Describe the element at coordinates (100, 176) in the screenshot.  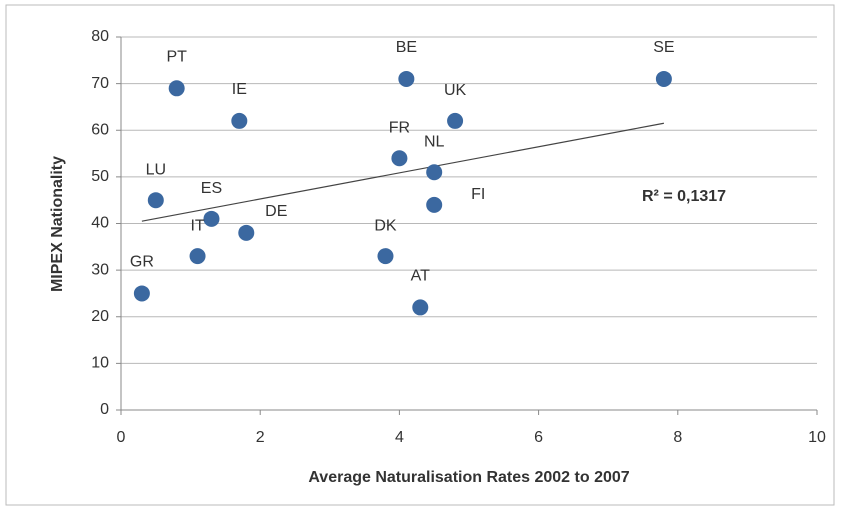
I see `y-tick-label: 50` at that location.